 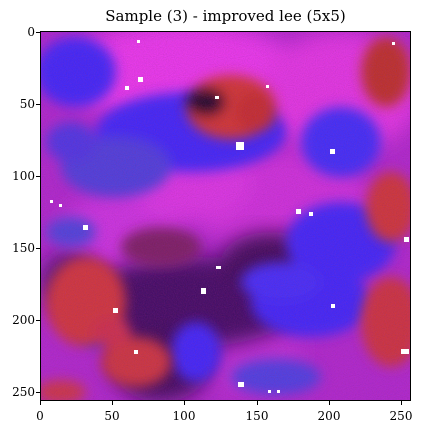 I want to click on x-tick-label: 0, so click(x=40, y=416).